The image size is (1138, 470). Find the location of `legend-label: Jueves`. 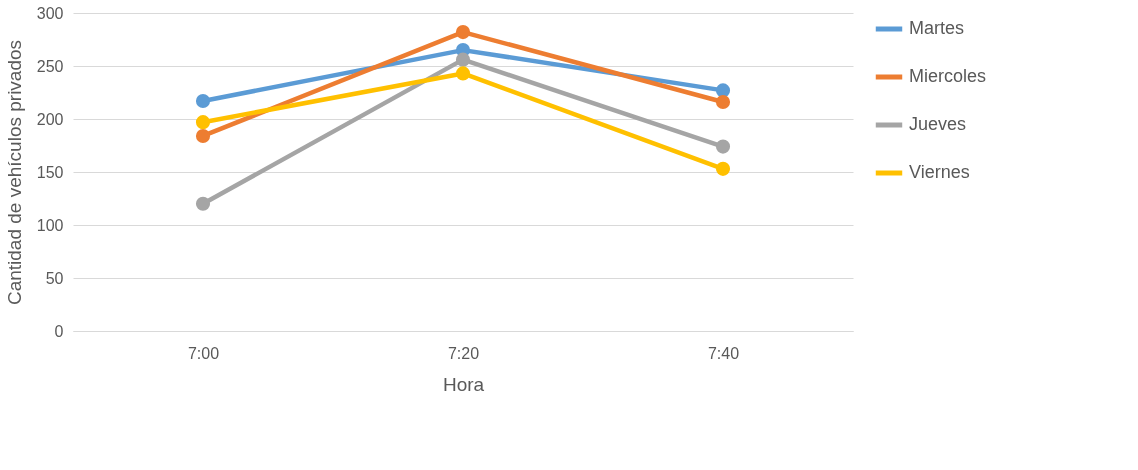

legend-label: Jueves is located at coordinates (938, 124).